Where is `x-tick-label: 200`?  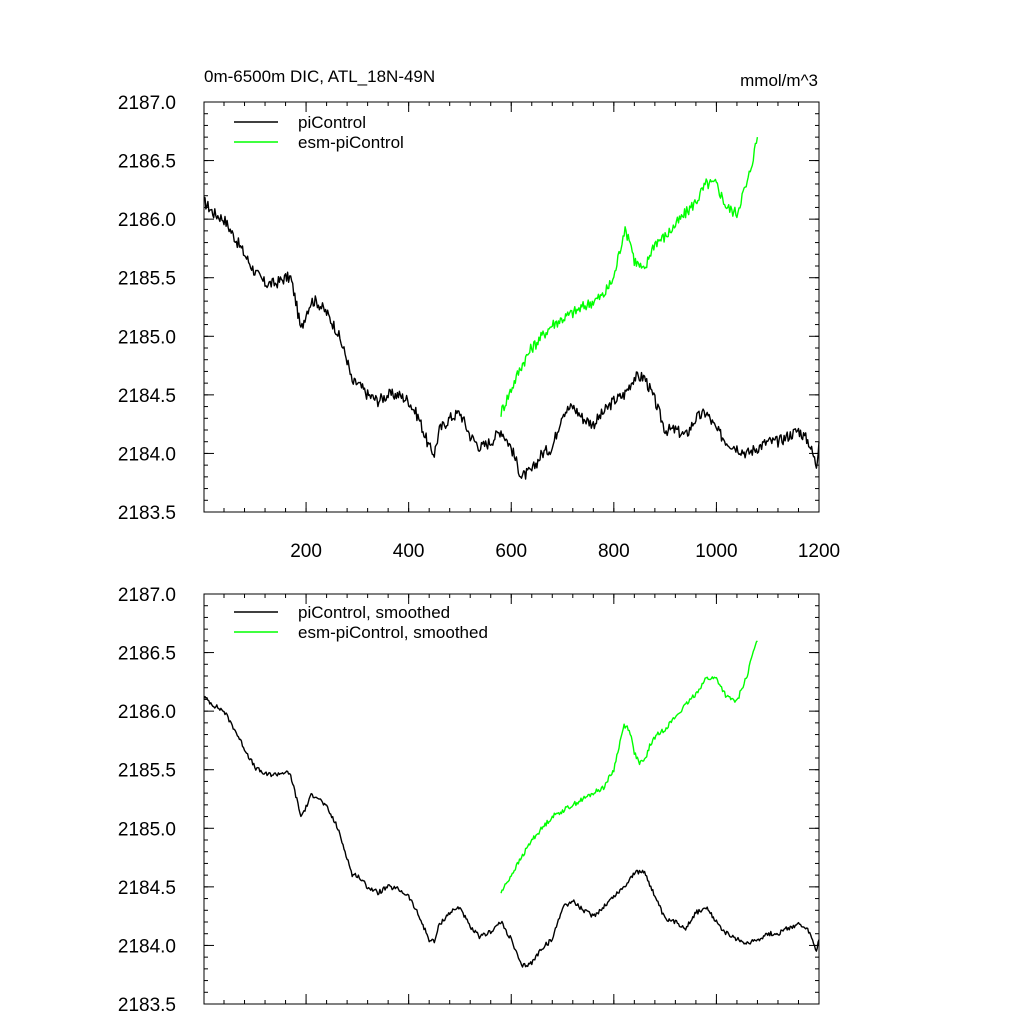
x-tick-label: 200 is located at coordinates (306, 551).